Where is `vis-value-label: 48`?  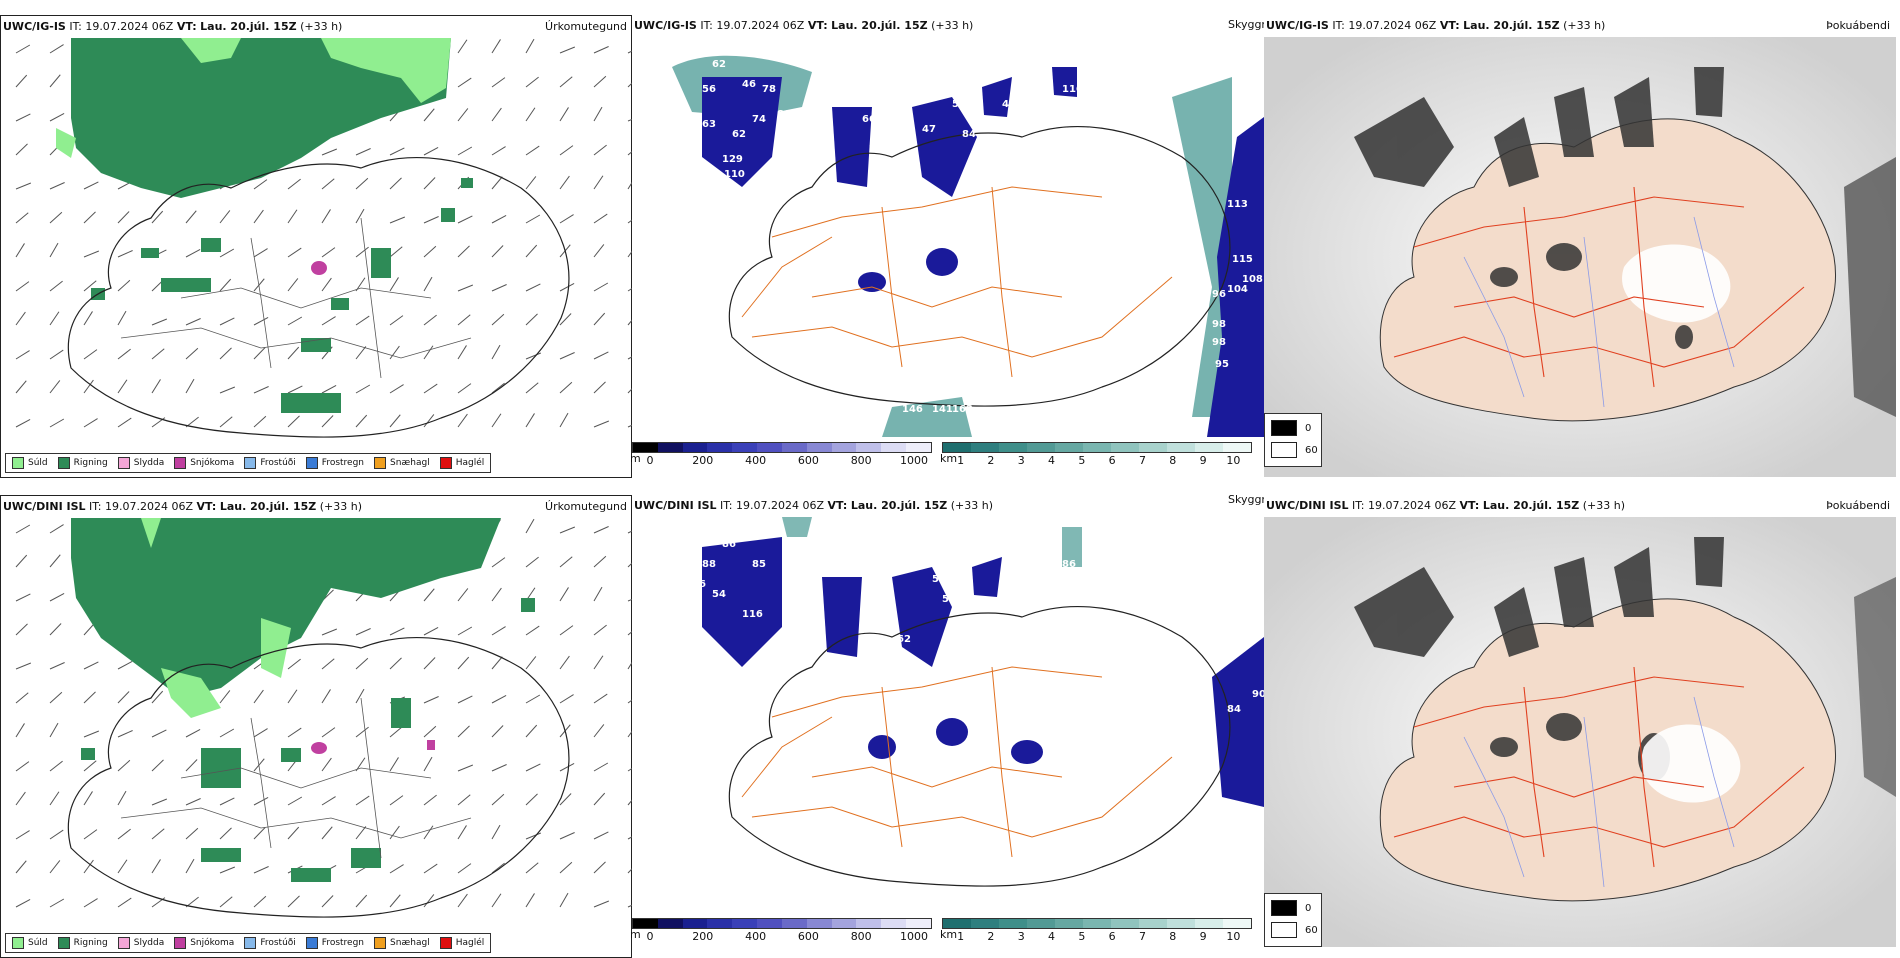
vis-value-label: 48 is located at coordinates (1009, 104).